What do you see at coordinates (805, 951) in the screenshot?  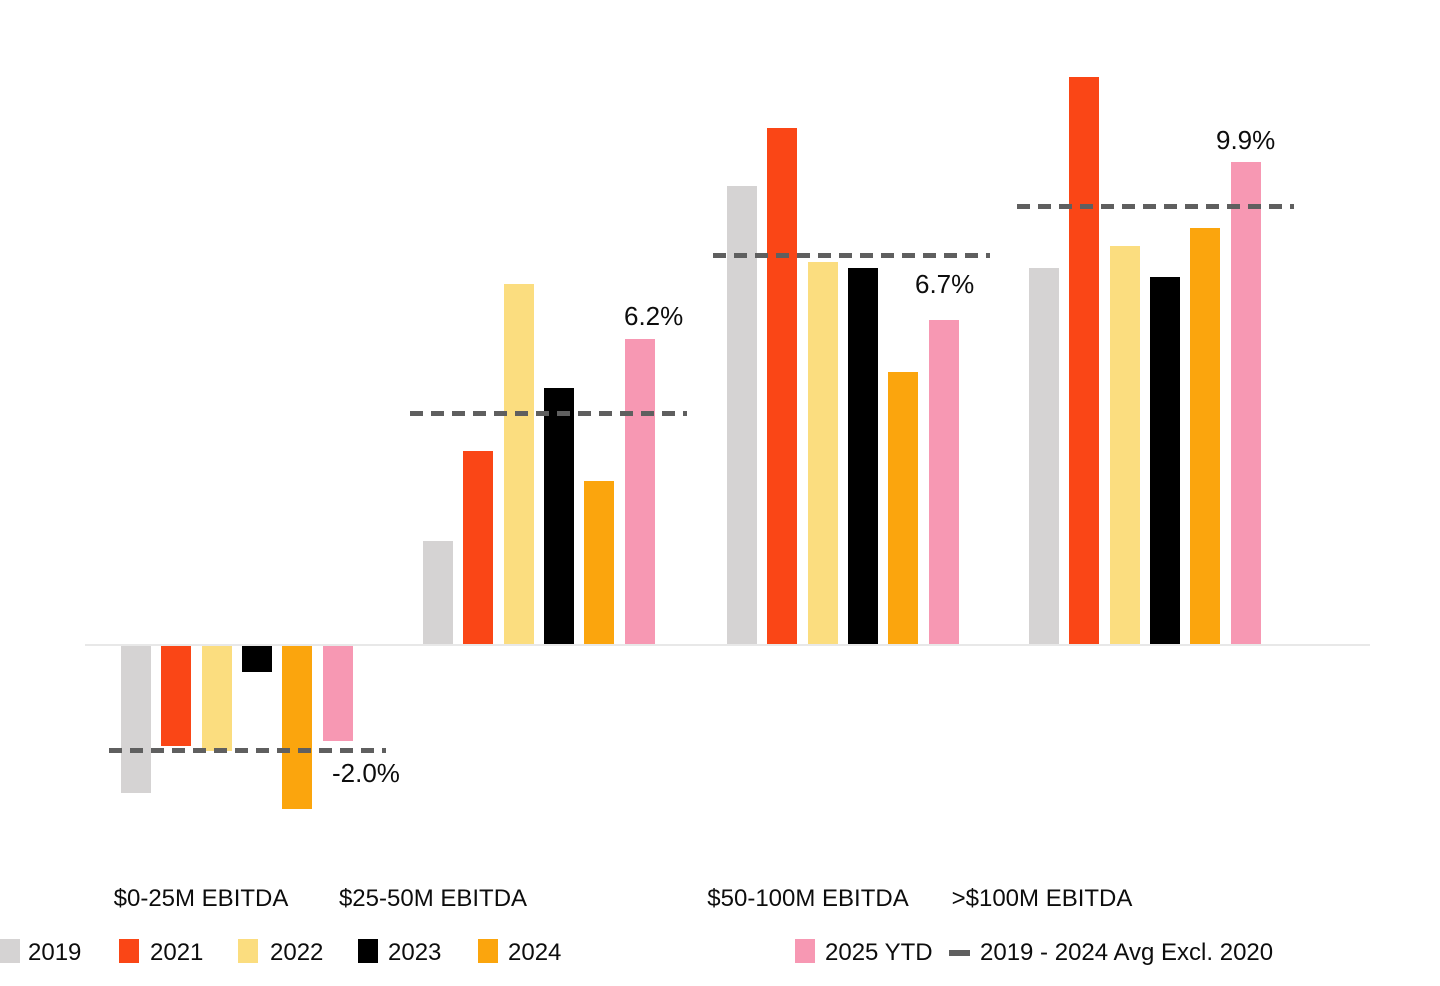 I see `legend-swatch-2025-ytd` at bounding box center [805, 951].